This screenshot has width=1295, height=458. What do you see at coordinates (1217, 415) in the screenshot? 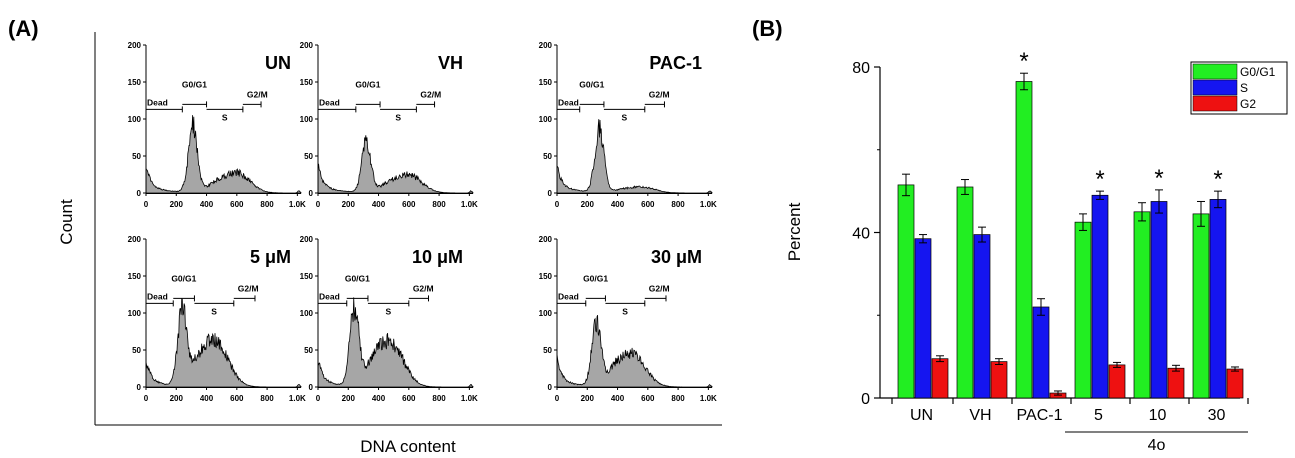
I see `bar-category-label: 30` at bounding box center [1217, 415].